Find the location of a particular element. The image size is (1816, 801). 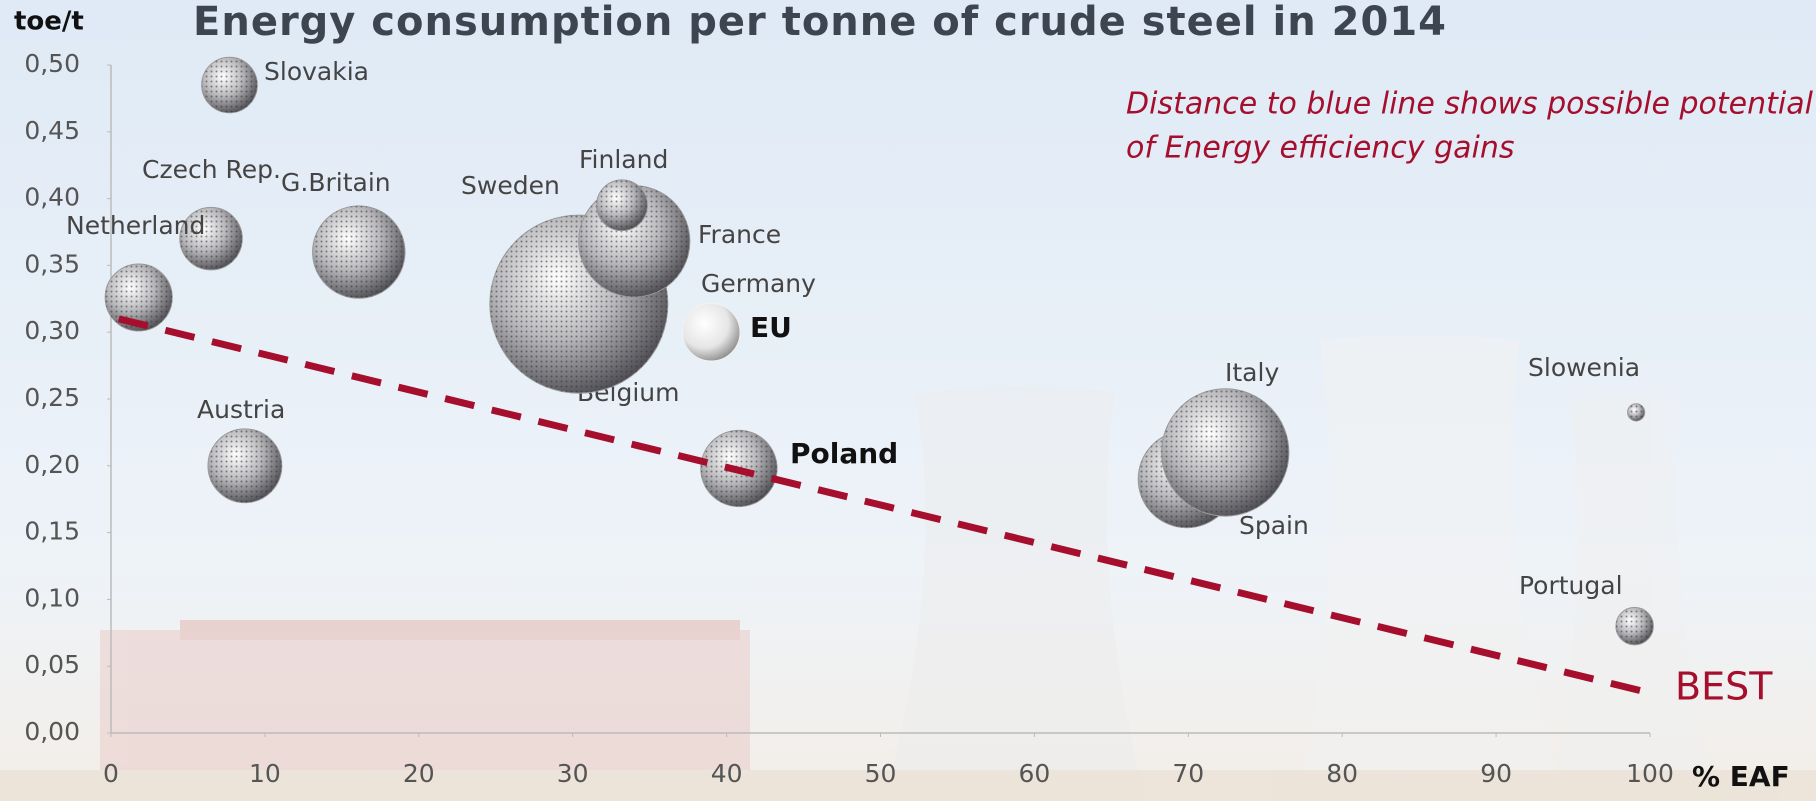

y-tick-label: 0,50 is located at coordinates (52, 63).